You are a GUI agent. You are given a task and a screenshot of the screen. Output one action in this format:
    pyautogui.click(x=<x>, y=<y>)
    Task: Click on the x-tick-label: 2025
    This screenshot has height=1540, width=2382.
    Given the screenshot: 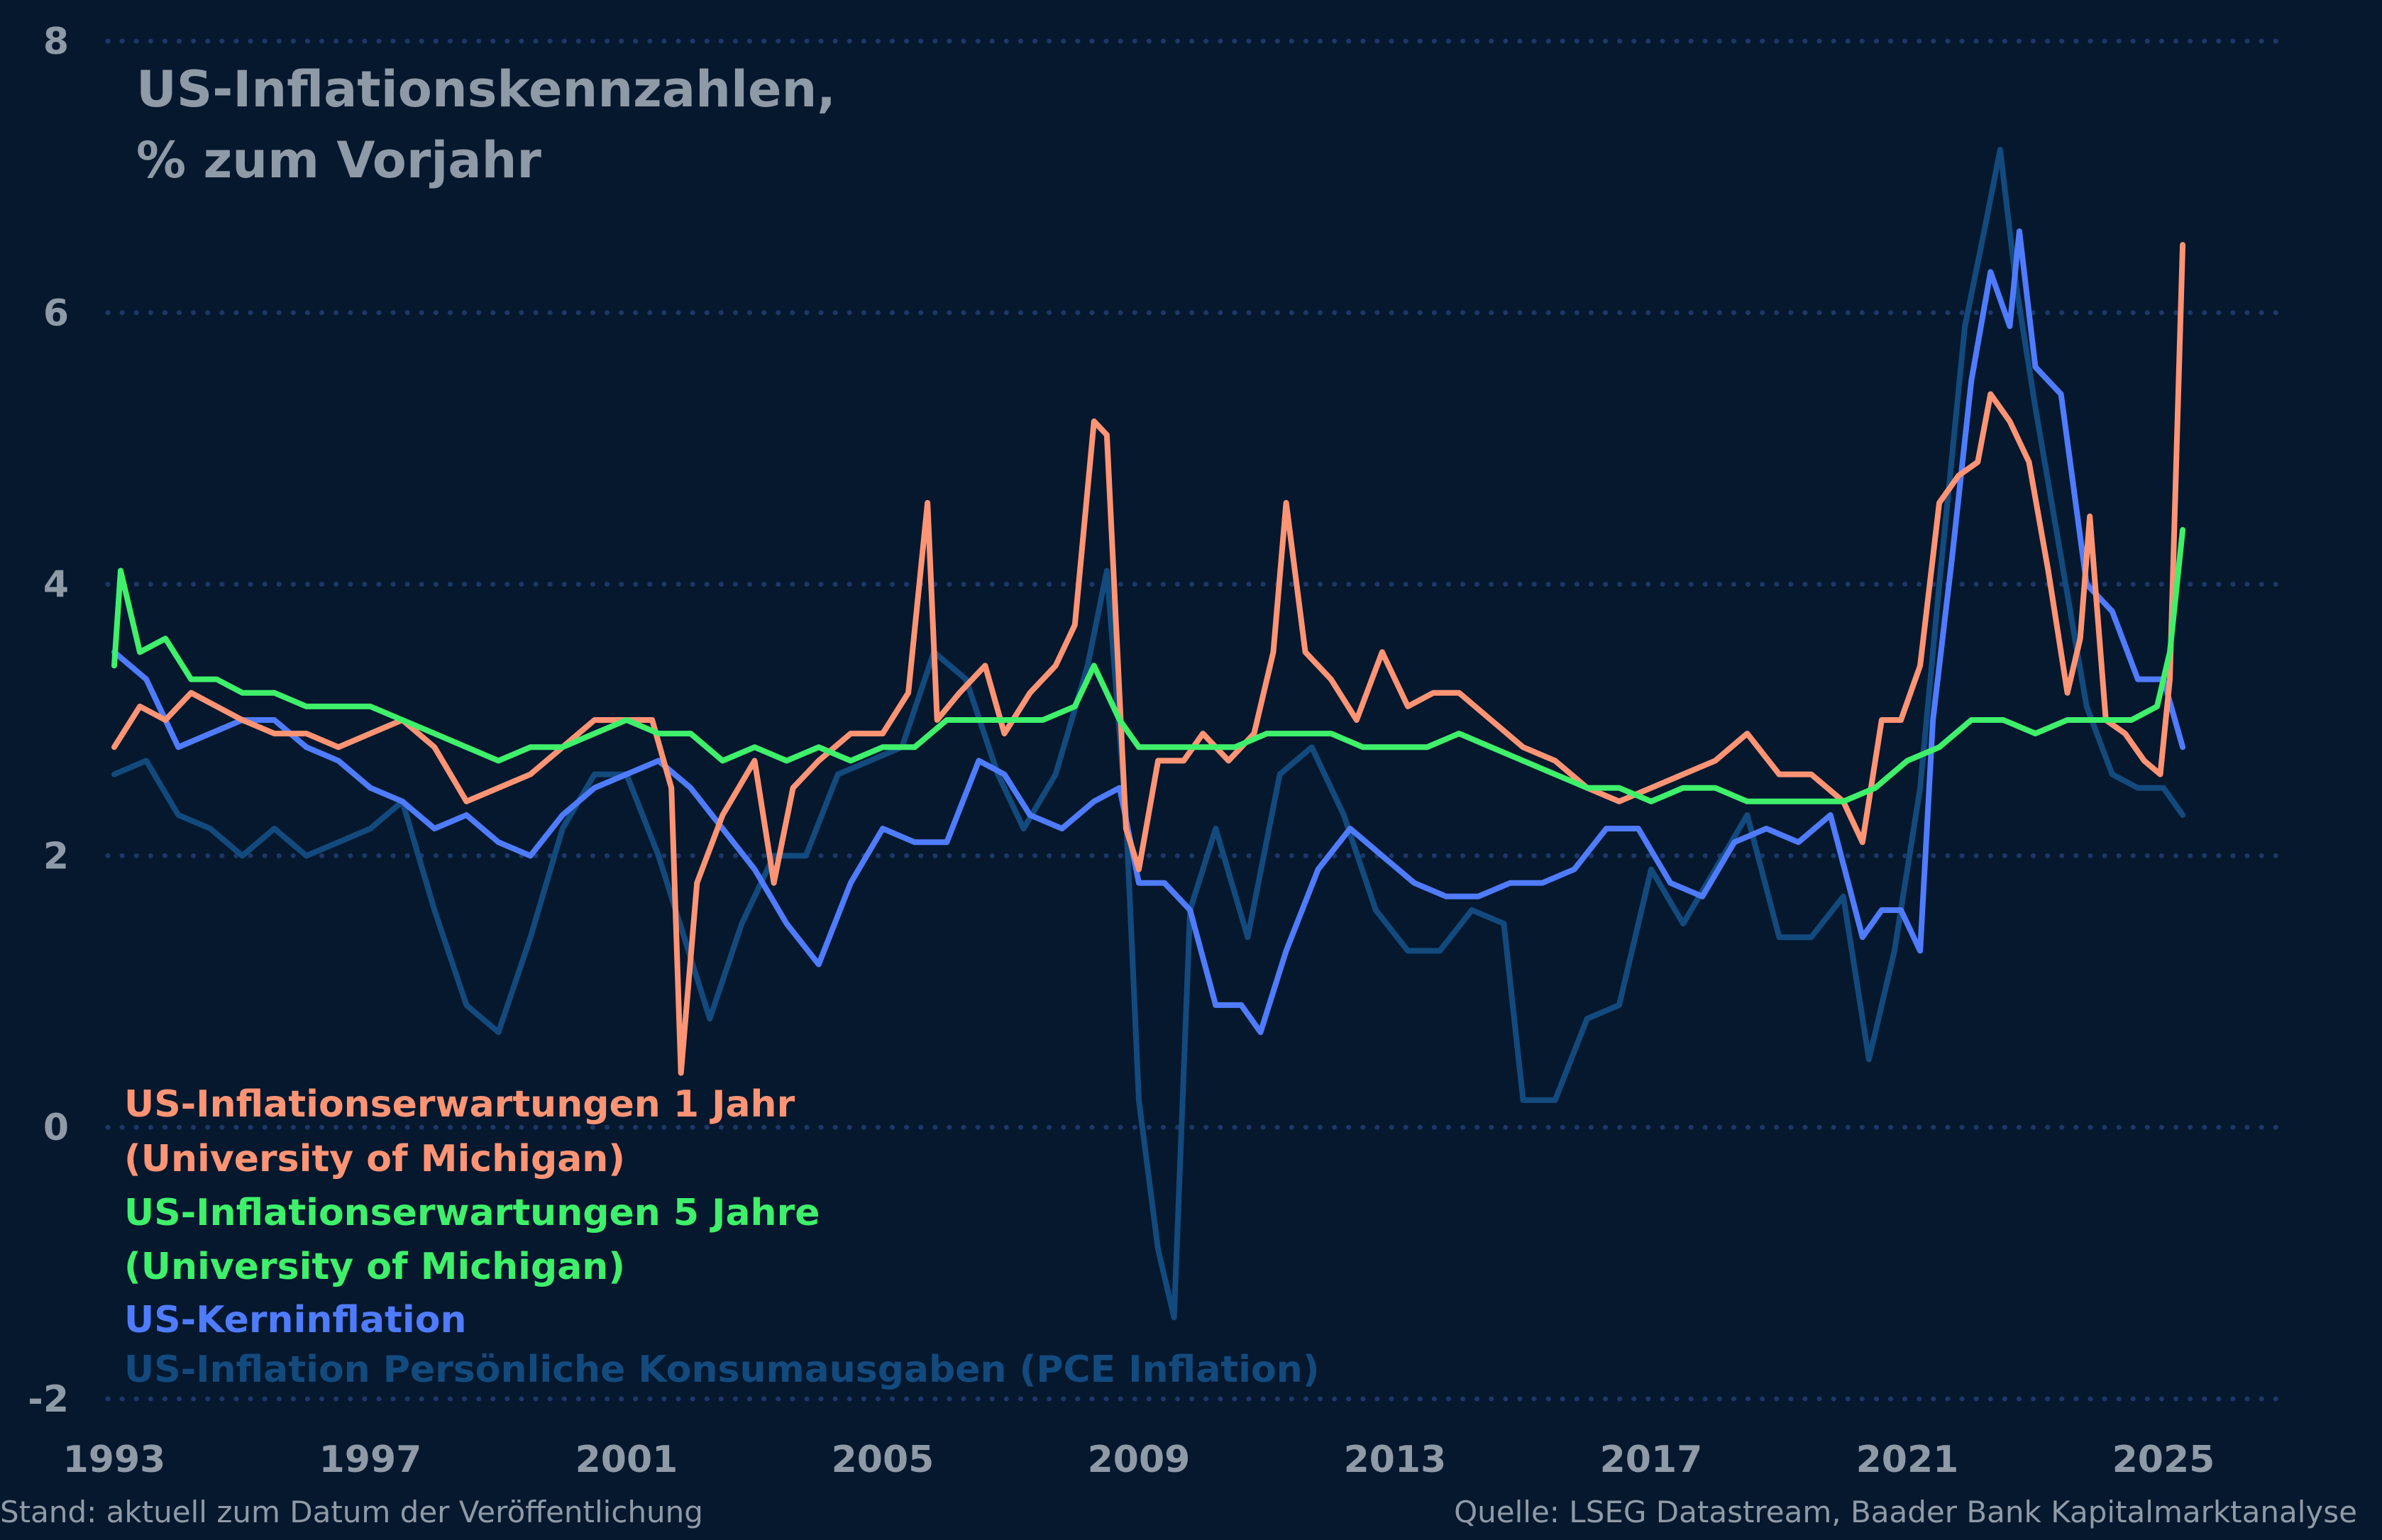 What is the action you would take?
    pyautogui.click(x=2163, y=1460)
    